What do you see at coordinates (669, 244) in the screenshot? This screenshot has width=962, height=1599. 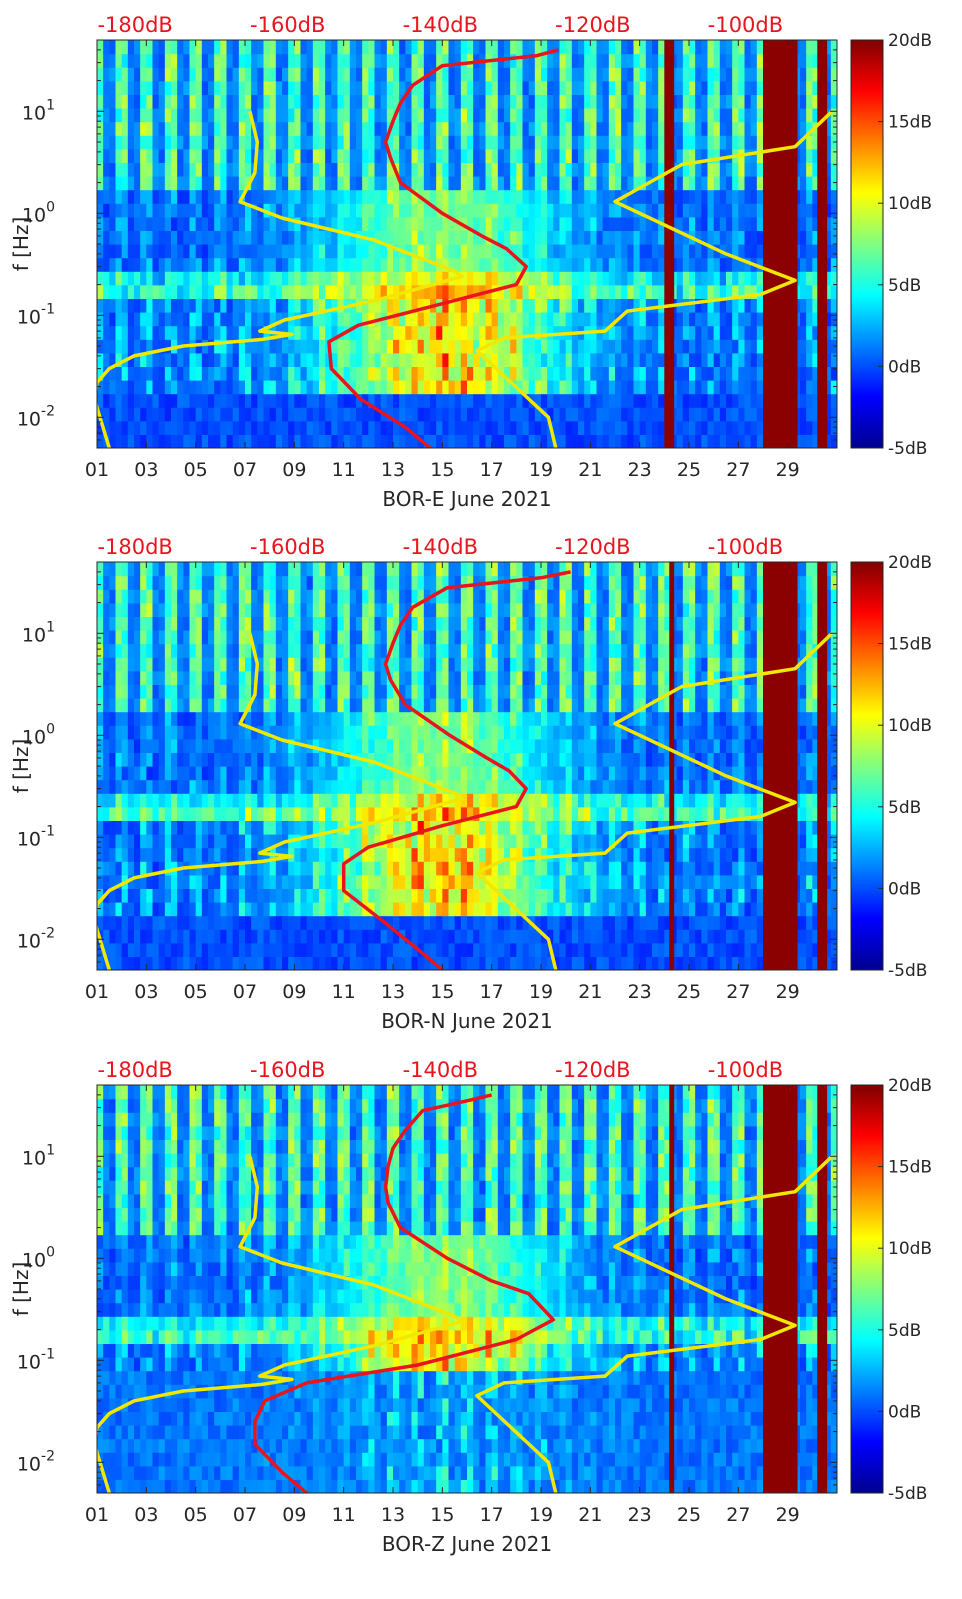 I see `high-level-band` at bounding box center [669, 244].